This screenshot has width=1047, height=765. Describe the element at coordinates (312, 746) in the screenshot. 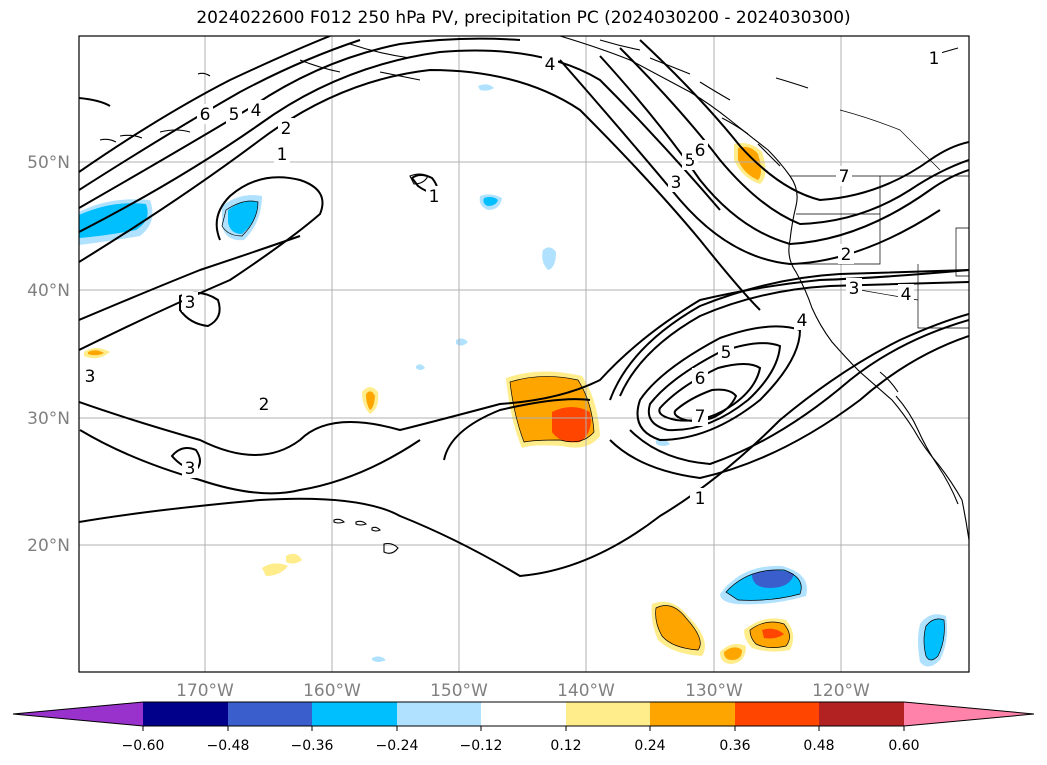

I see `colorbar-tick-label: −0.36` at that location.